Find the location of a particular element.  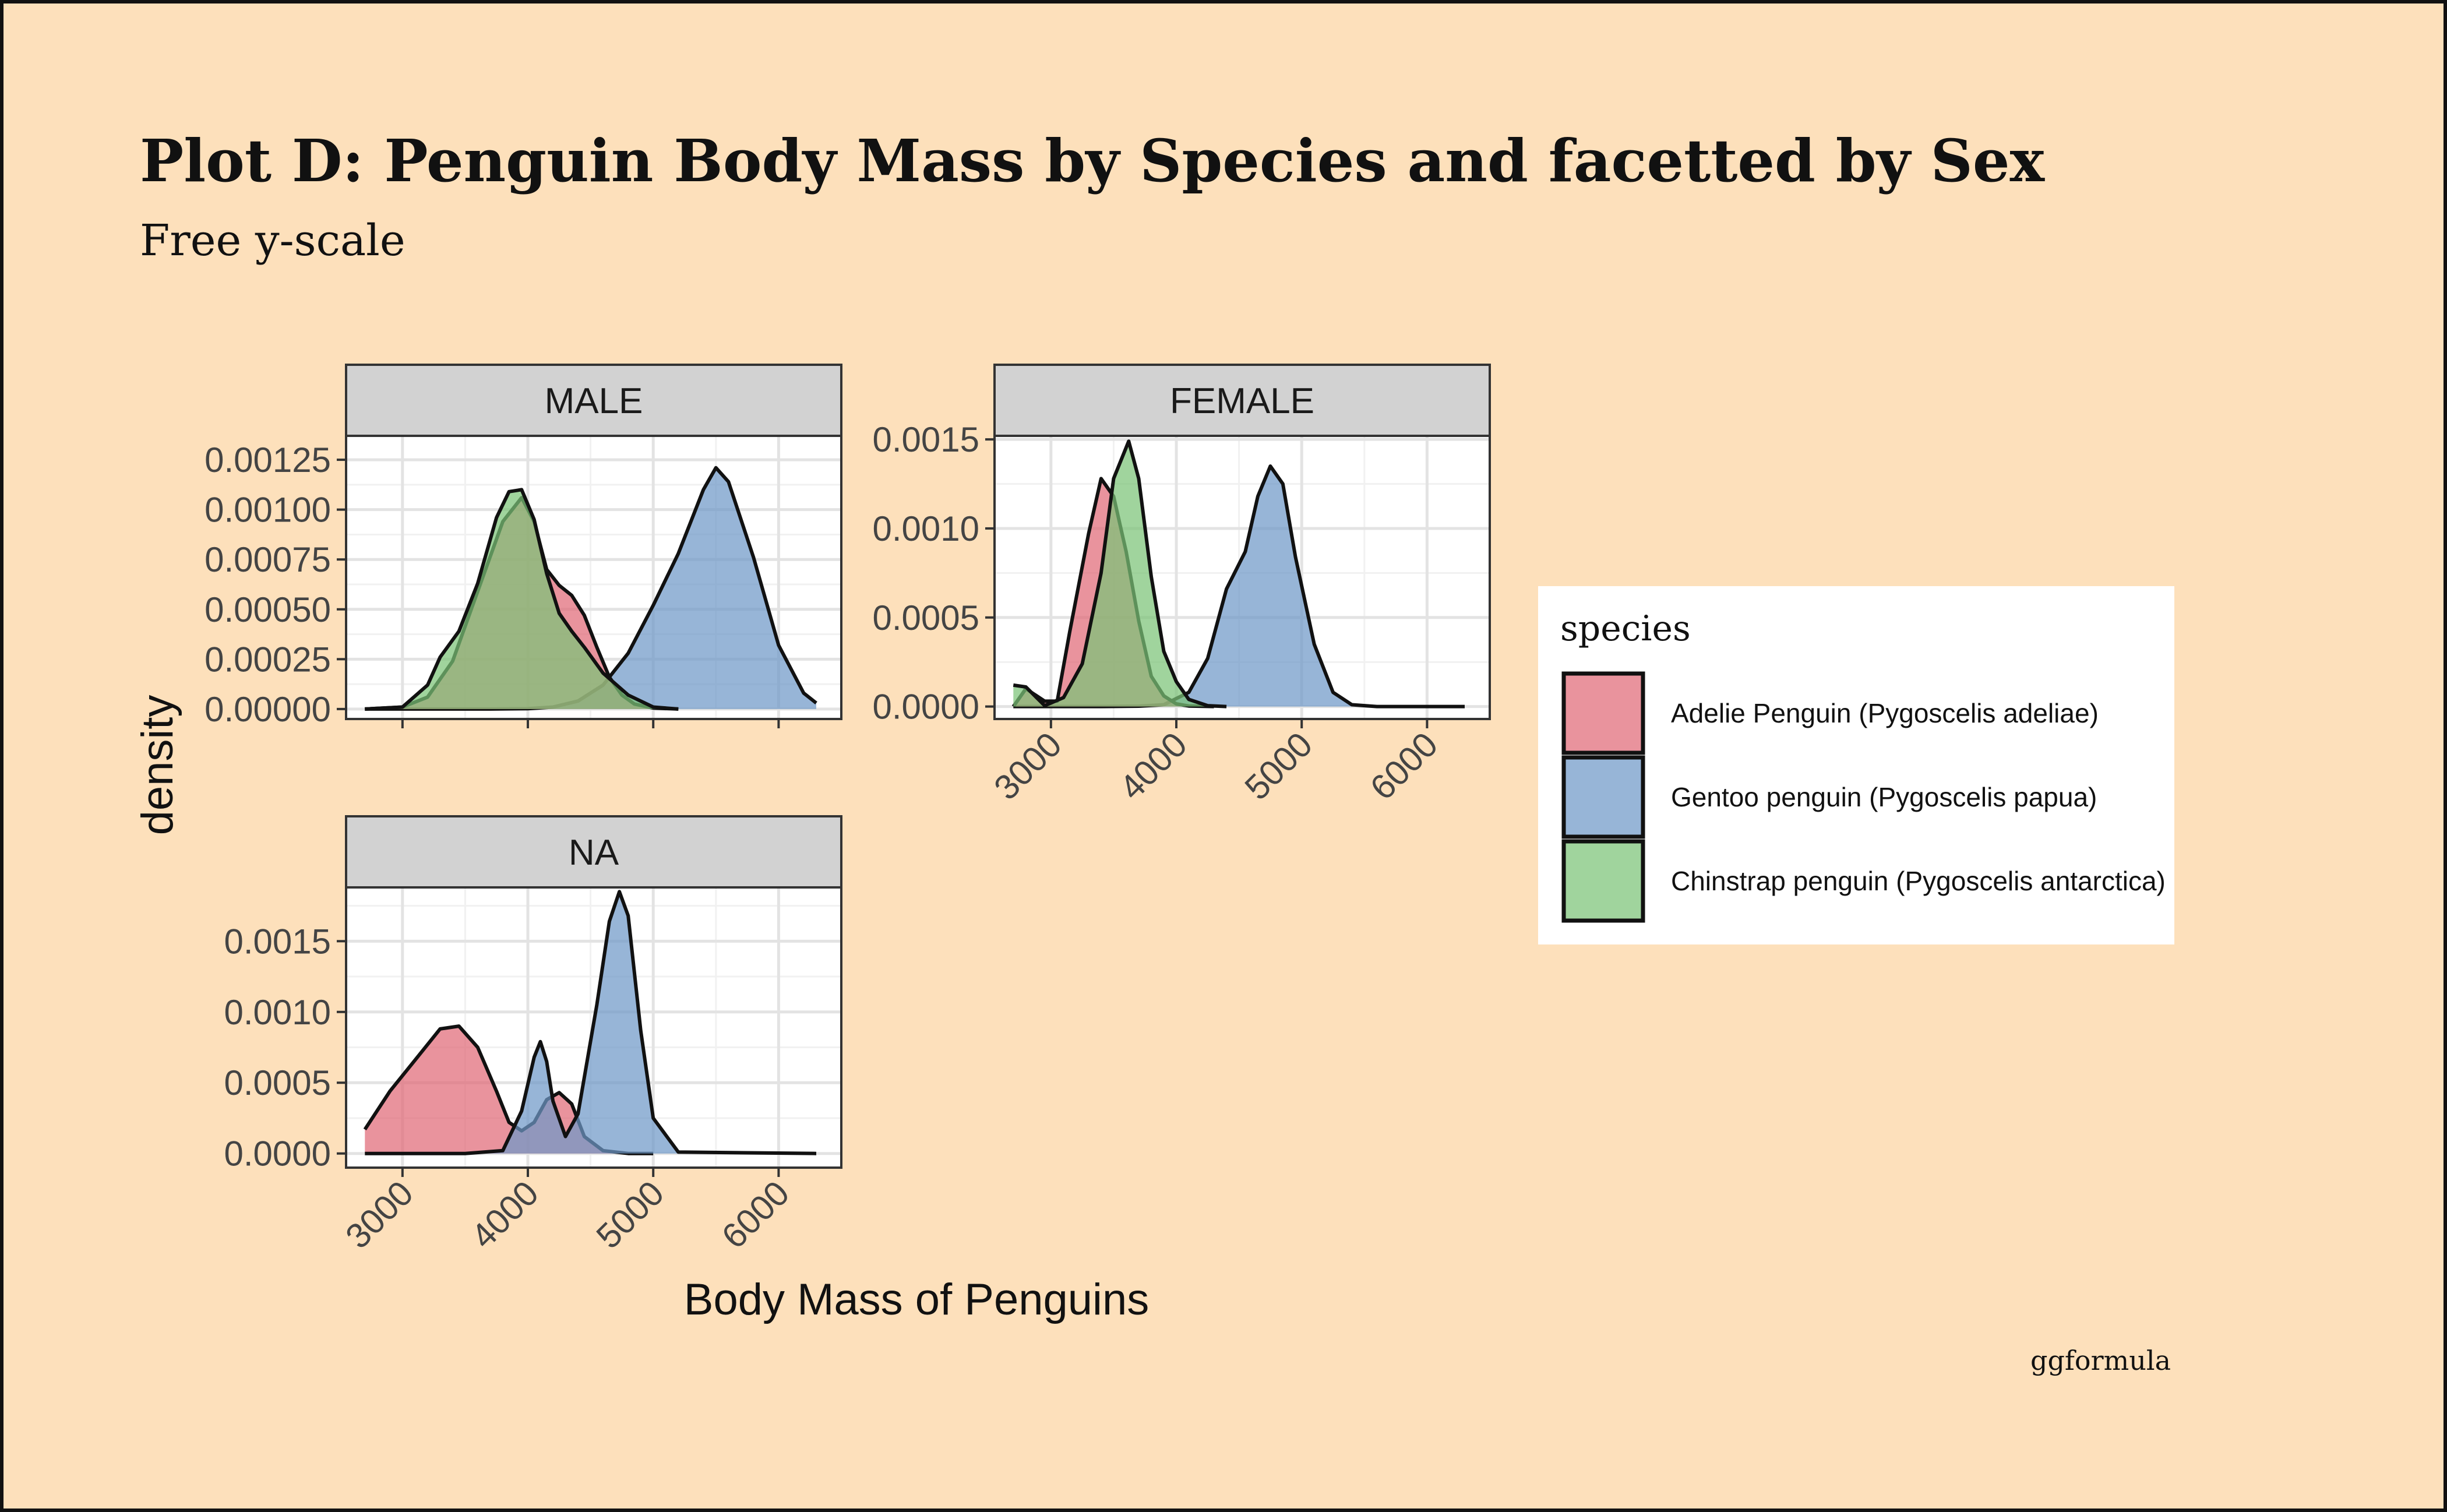

panel-female-density-area-chinstrap is located at coordinates (1120, 574).